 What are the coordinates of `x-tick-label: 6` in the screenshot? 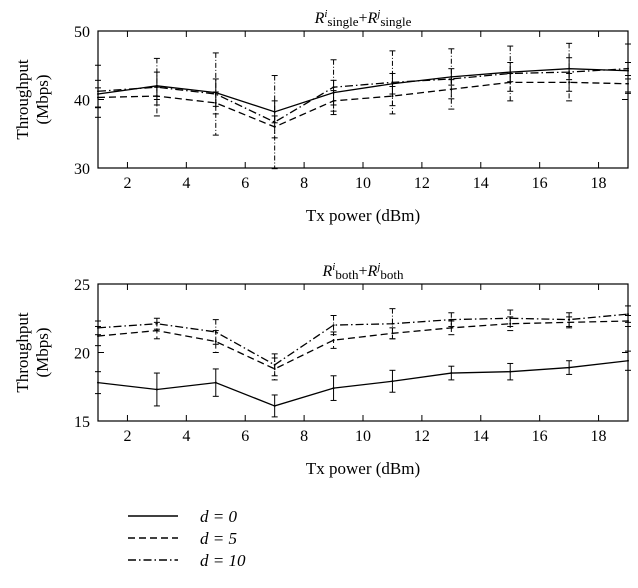 It's located at (245, 183).